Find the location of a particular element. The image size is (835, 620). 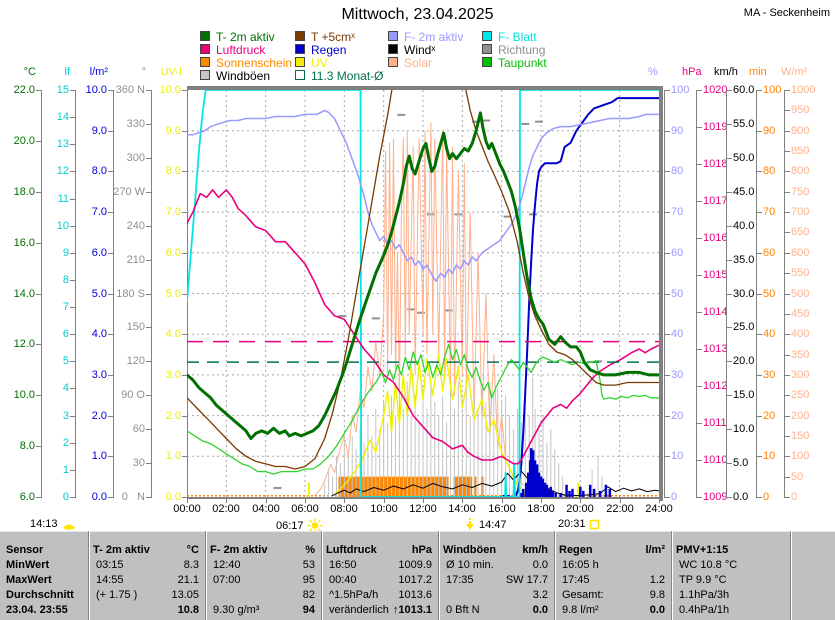

table-cell-label: 14:55 is located at coordinates (110, 580).